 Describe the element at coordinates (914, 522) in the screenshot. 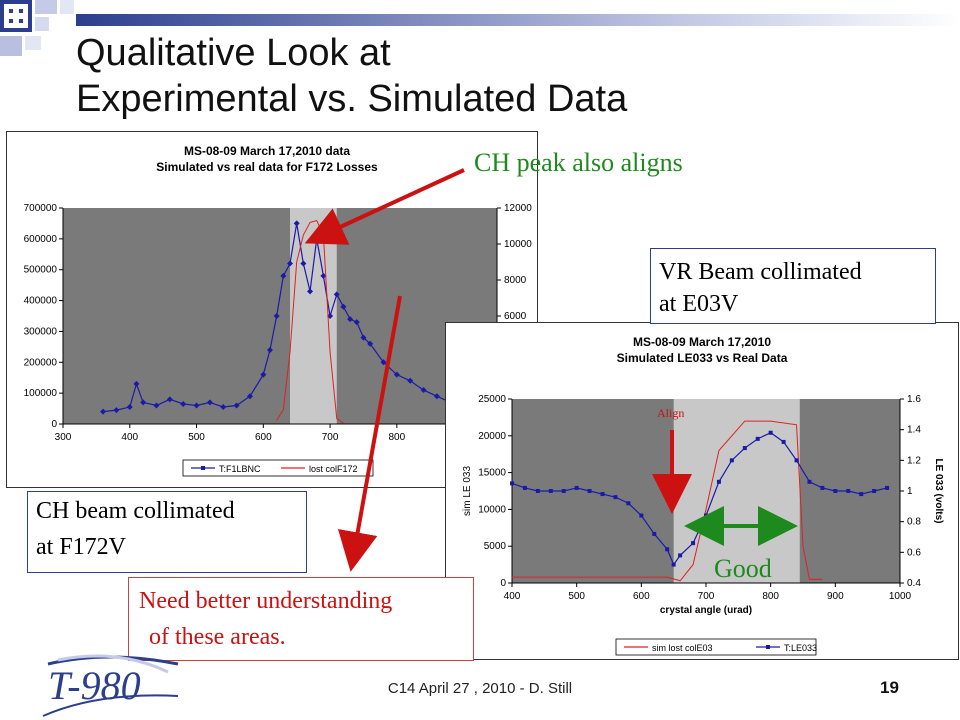

I see `y2-tick-label: 0.8` at that location.